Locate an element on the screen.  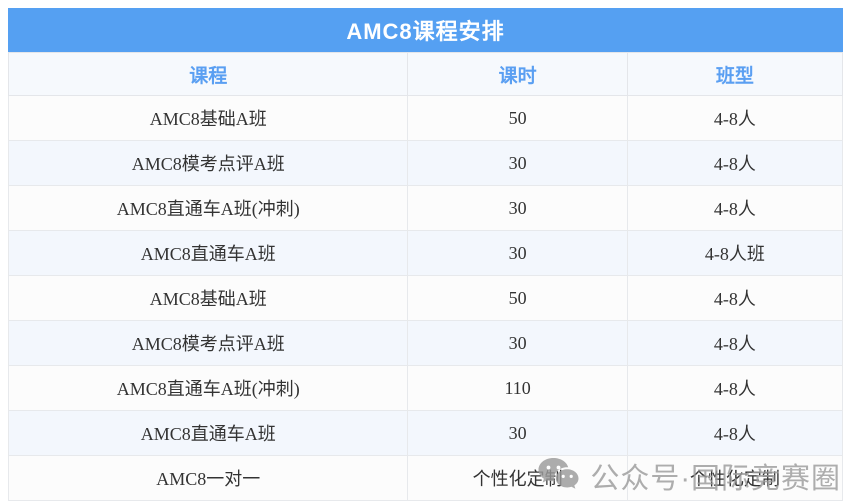
table-row: AMC8直通车A班 30 4-8人班 is located at coordinates (425, 253).